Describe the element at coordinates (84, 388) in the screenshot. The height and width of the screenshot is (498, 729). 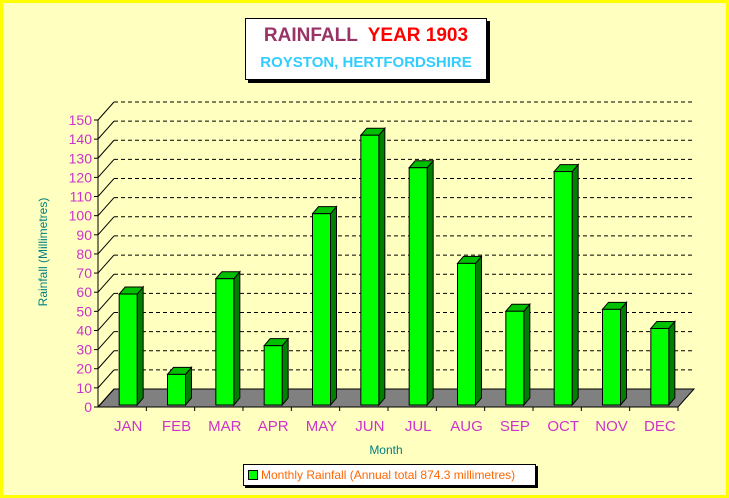
I see `y-tick-label: 10` at that location.